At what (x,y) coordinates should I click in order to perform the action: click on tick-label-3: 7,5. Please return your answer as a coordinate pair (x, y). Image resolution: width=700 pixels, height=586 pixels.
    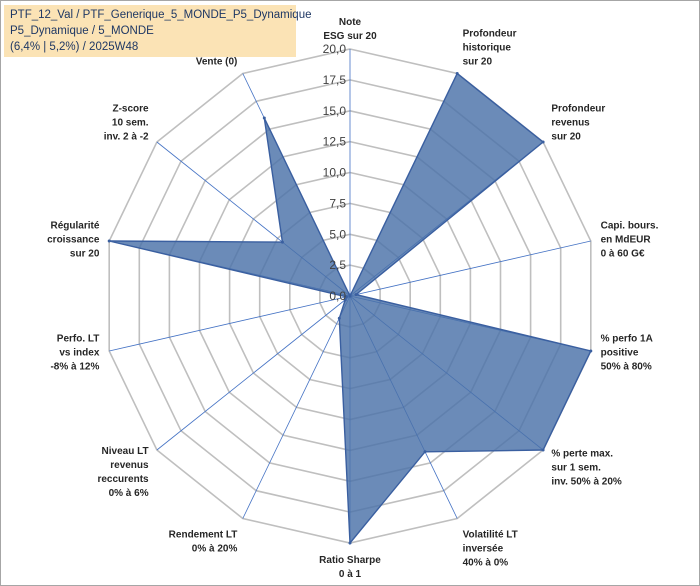
    Looking at the image, I should click on (337, 203).